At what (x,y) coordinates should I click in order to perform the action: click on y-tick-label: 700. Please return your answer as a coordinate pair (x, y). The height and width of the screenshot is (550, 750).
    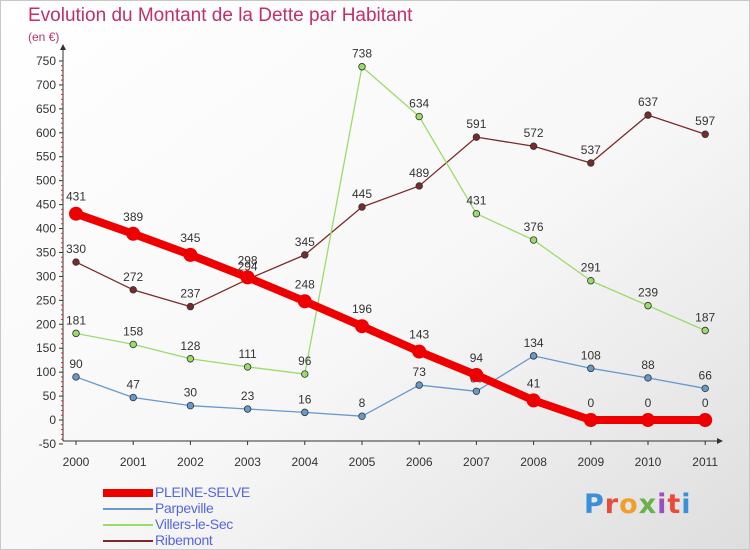
    Looking at the image, I should click on (46, 85).